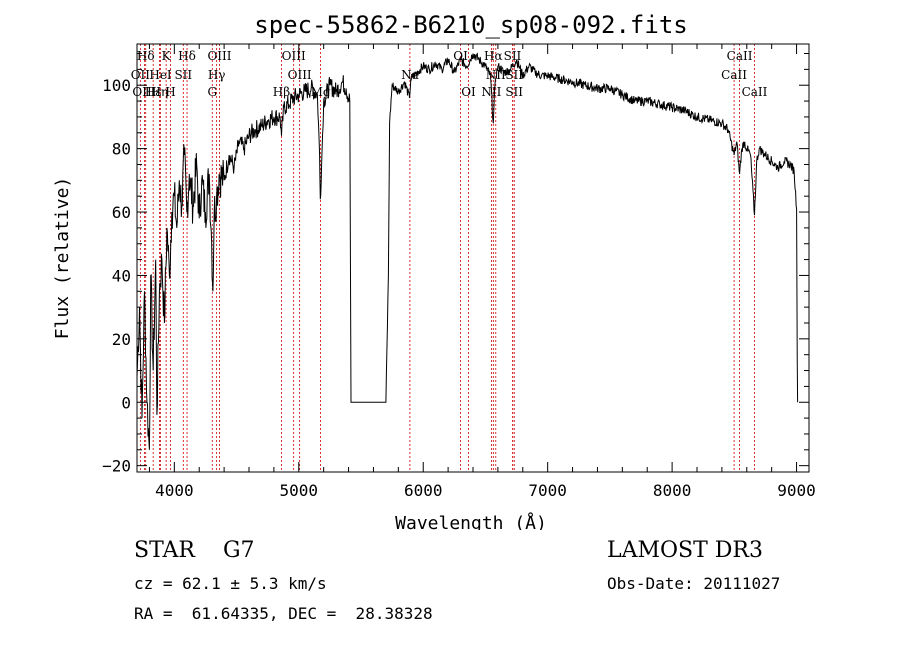 The height and width of the screenshot is (649, 900). I want to click on x-tick-label: 5000, so click(299, 490).